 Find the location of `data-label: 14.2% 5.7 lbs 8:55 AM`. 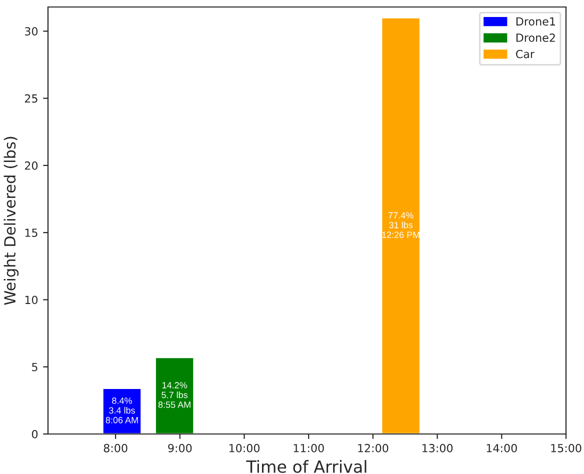

data-label: 14.2% 5.7 lbs 8:55 AM is located at coordinates (174, 395).